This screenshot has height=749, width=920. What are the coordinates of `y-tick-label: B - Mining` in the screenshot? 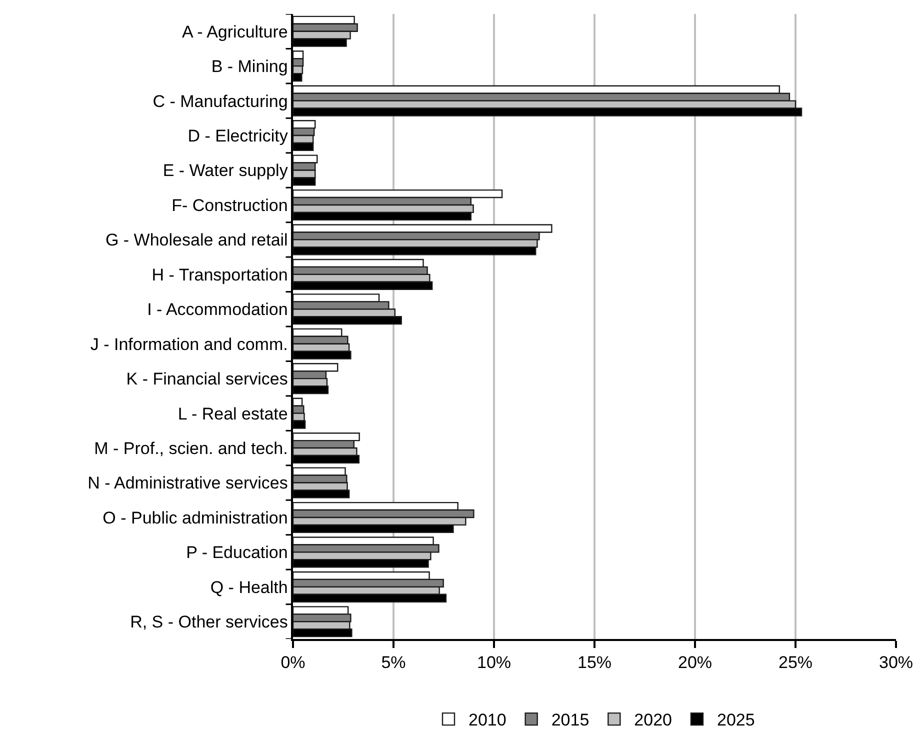 It's located at (249, 66).